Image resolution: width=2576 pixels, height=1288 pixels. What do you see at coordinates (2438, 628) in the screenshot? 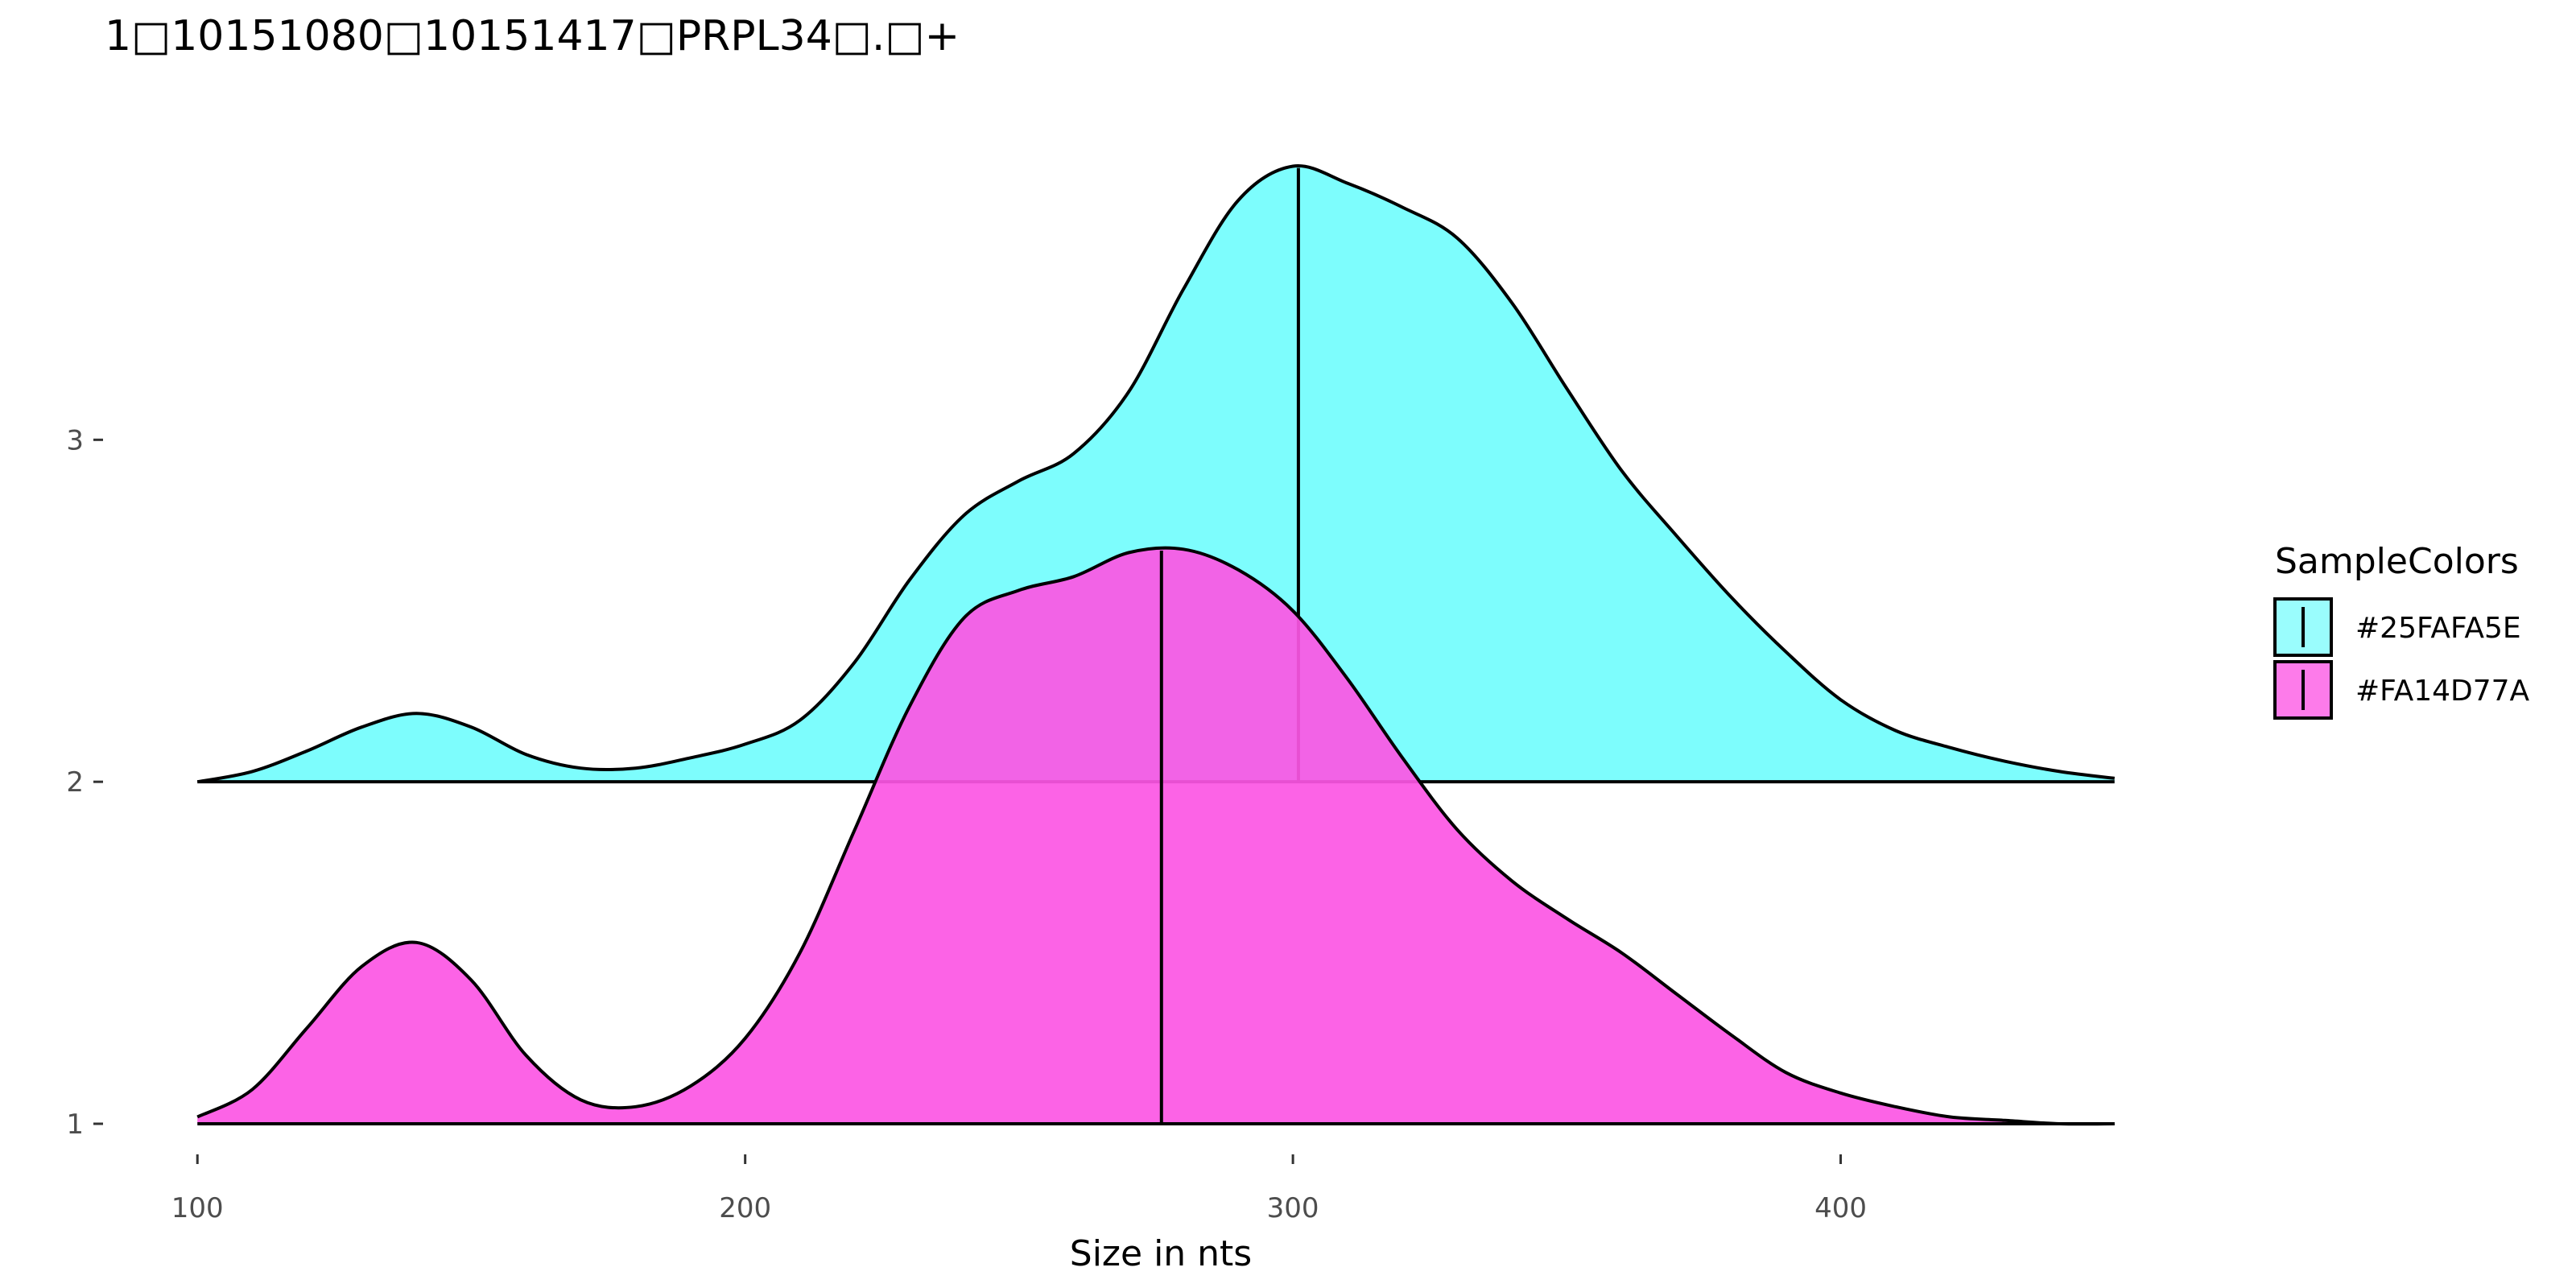
I see `legend-label: #25FAFA5E` at bounding box center [2438, 628].